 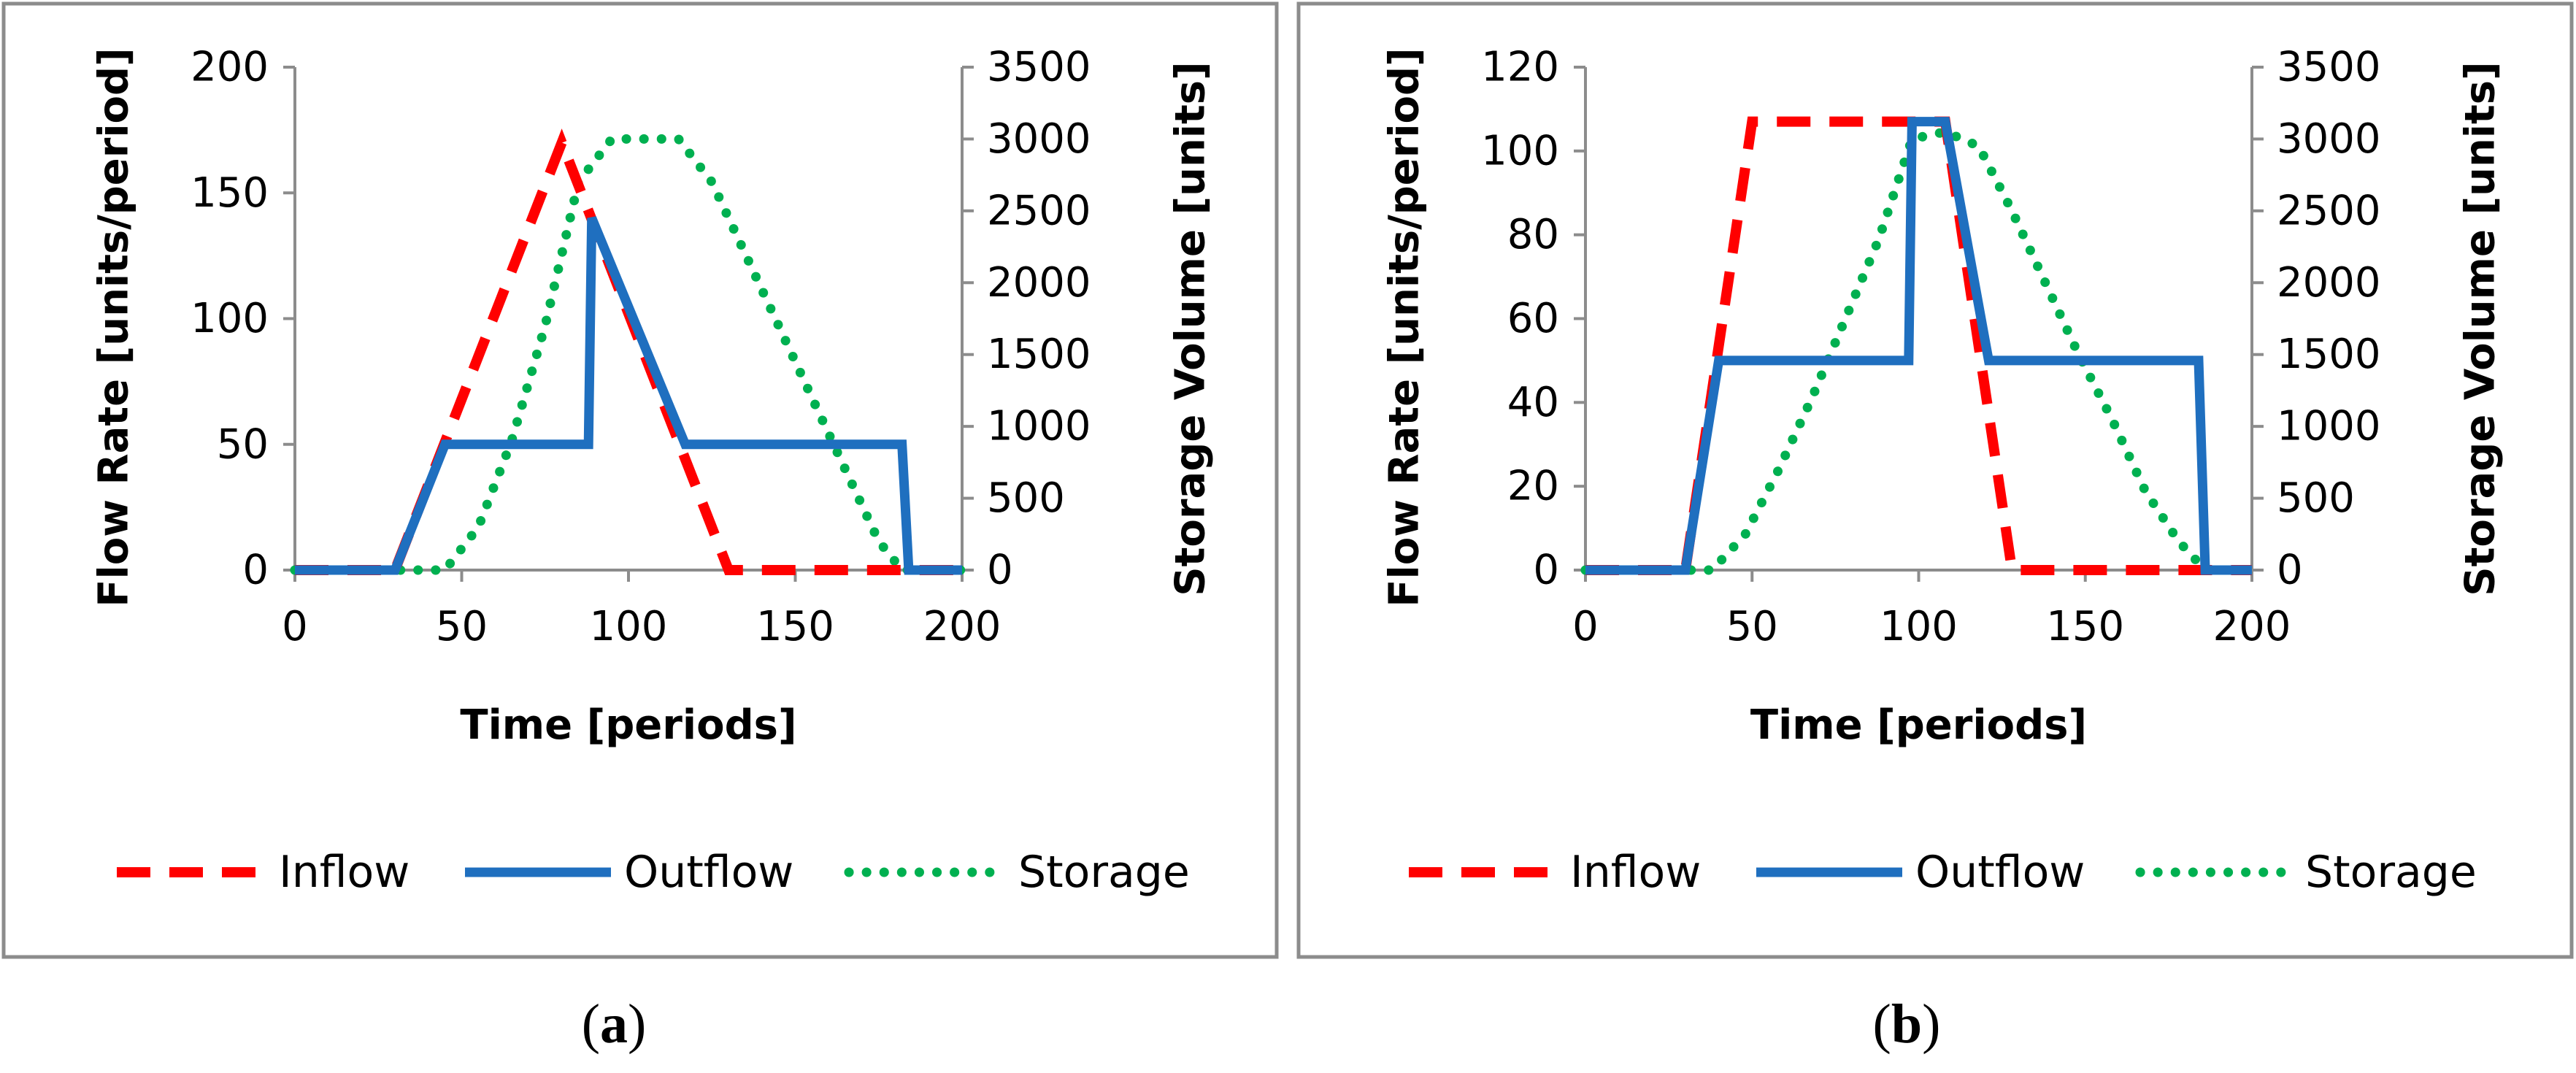 What do you see at coordinates (1533, 403) in the screenshot?
I see `left-y-tick-label: 40` at bounding box center [1533, 403].